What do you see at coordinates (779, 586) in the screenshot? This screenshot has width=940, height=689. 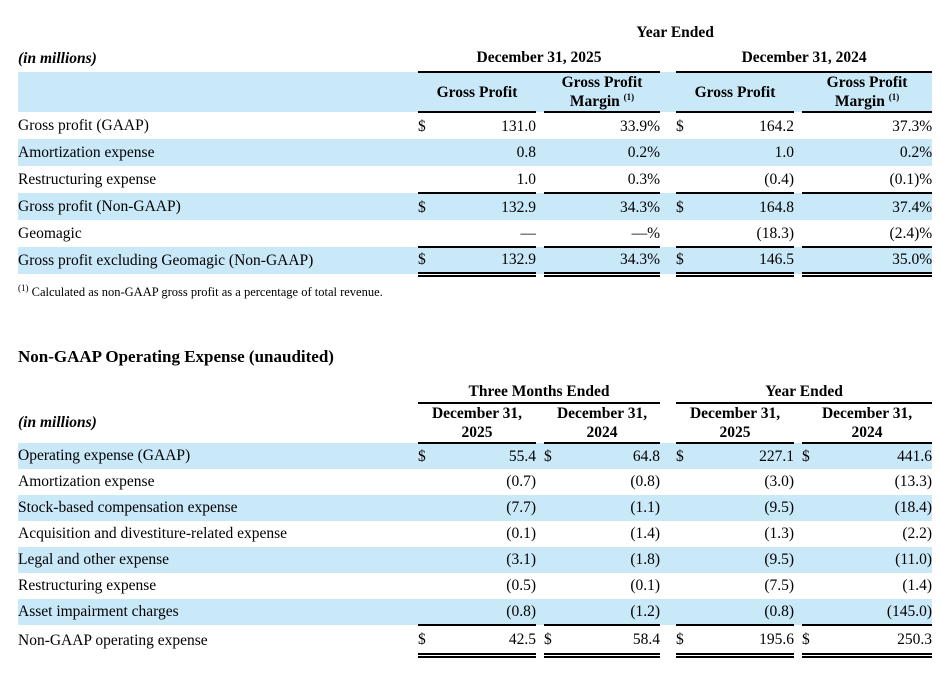 I see `cell-value: (7.5)` at bounding box center [779, 586].